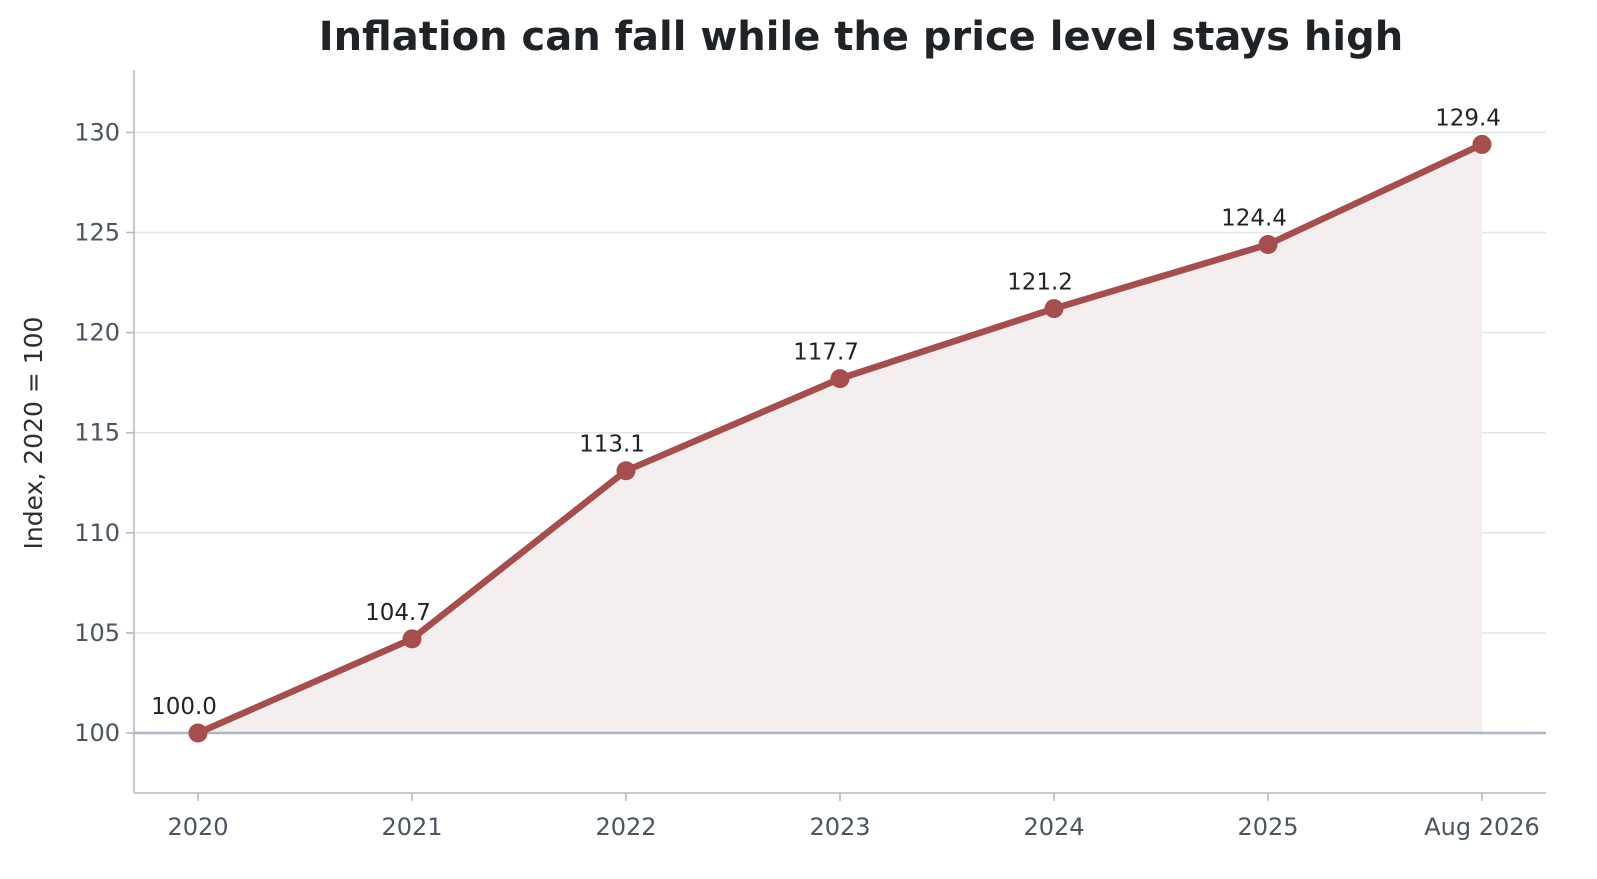 This screenshot has height=879, width=1597. I want to click on y-tick-label-115: 115, so click(97, 433).